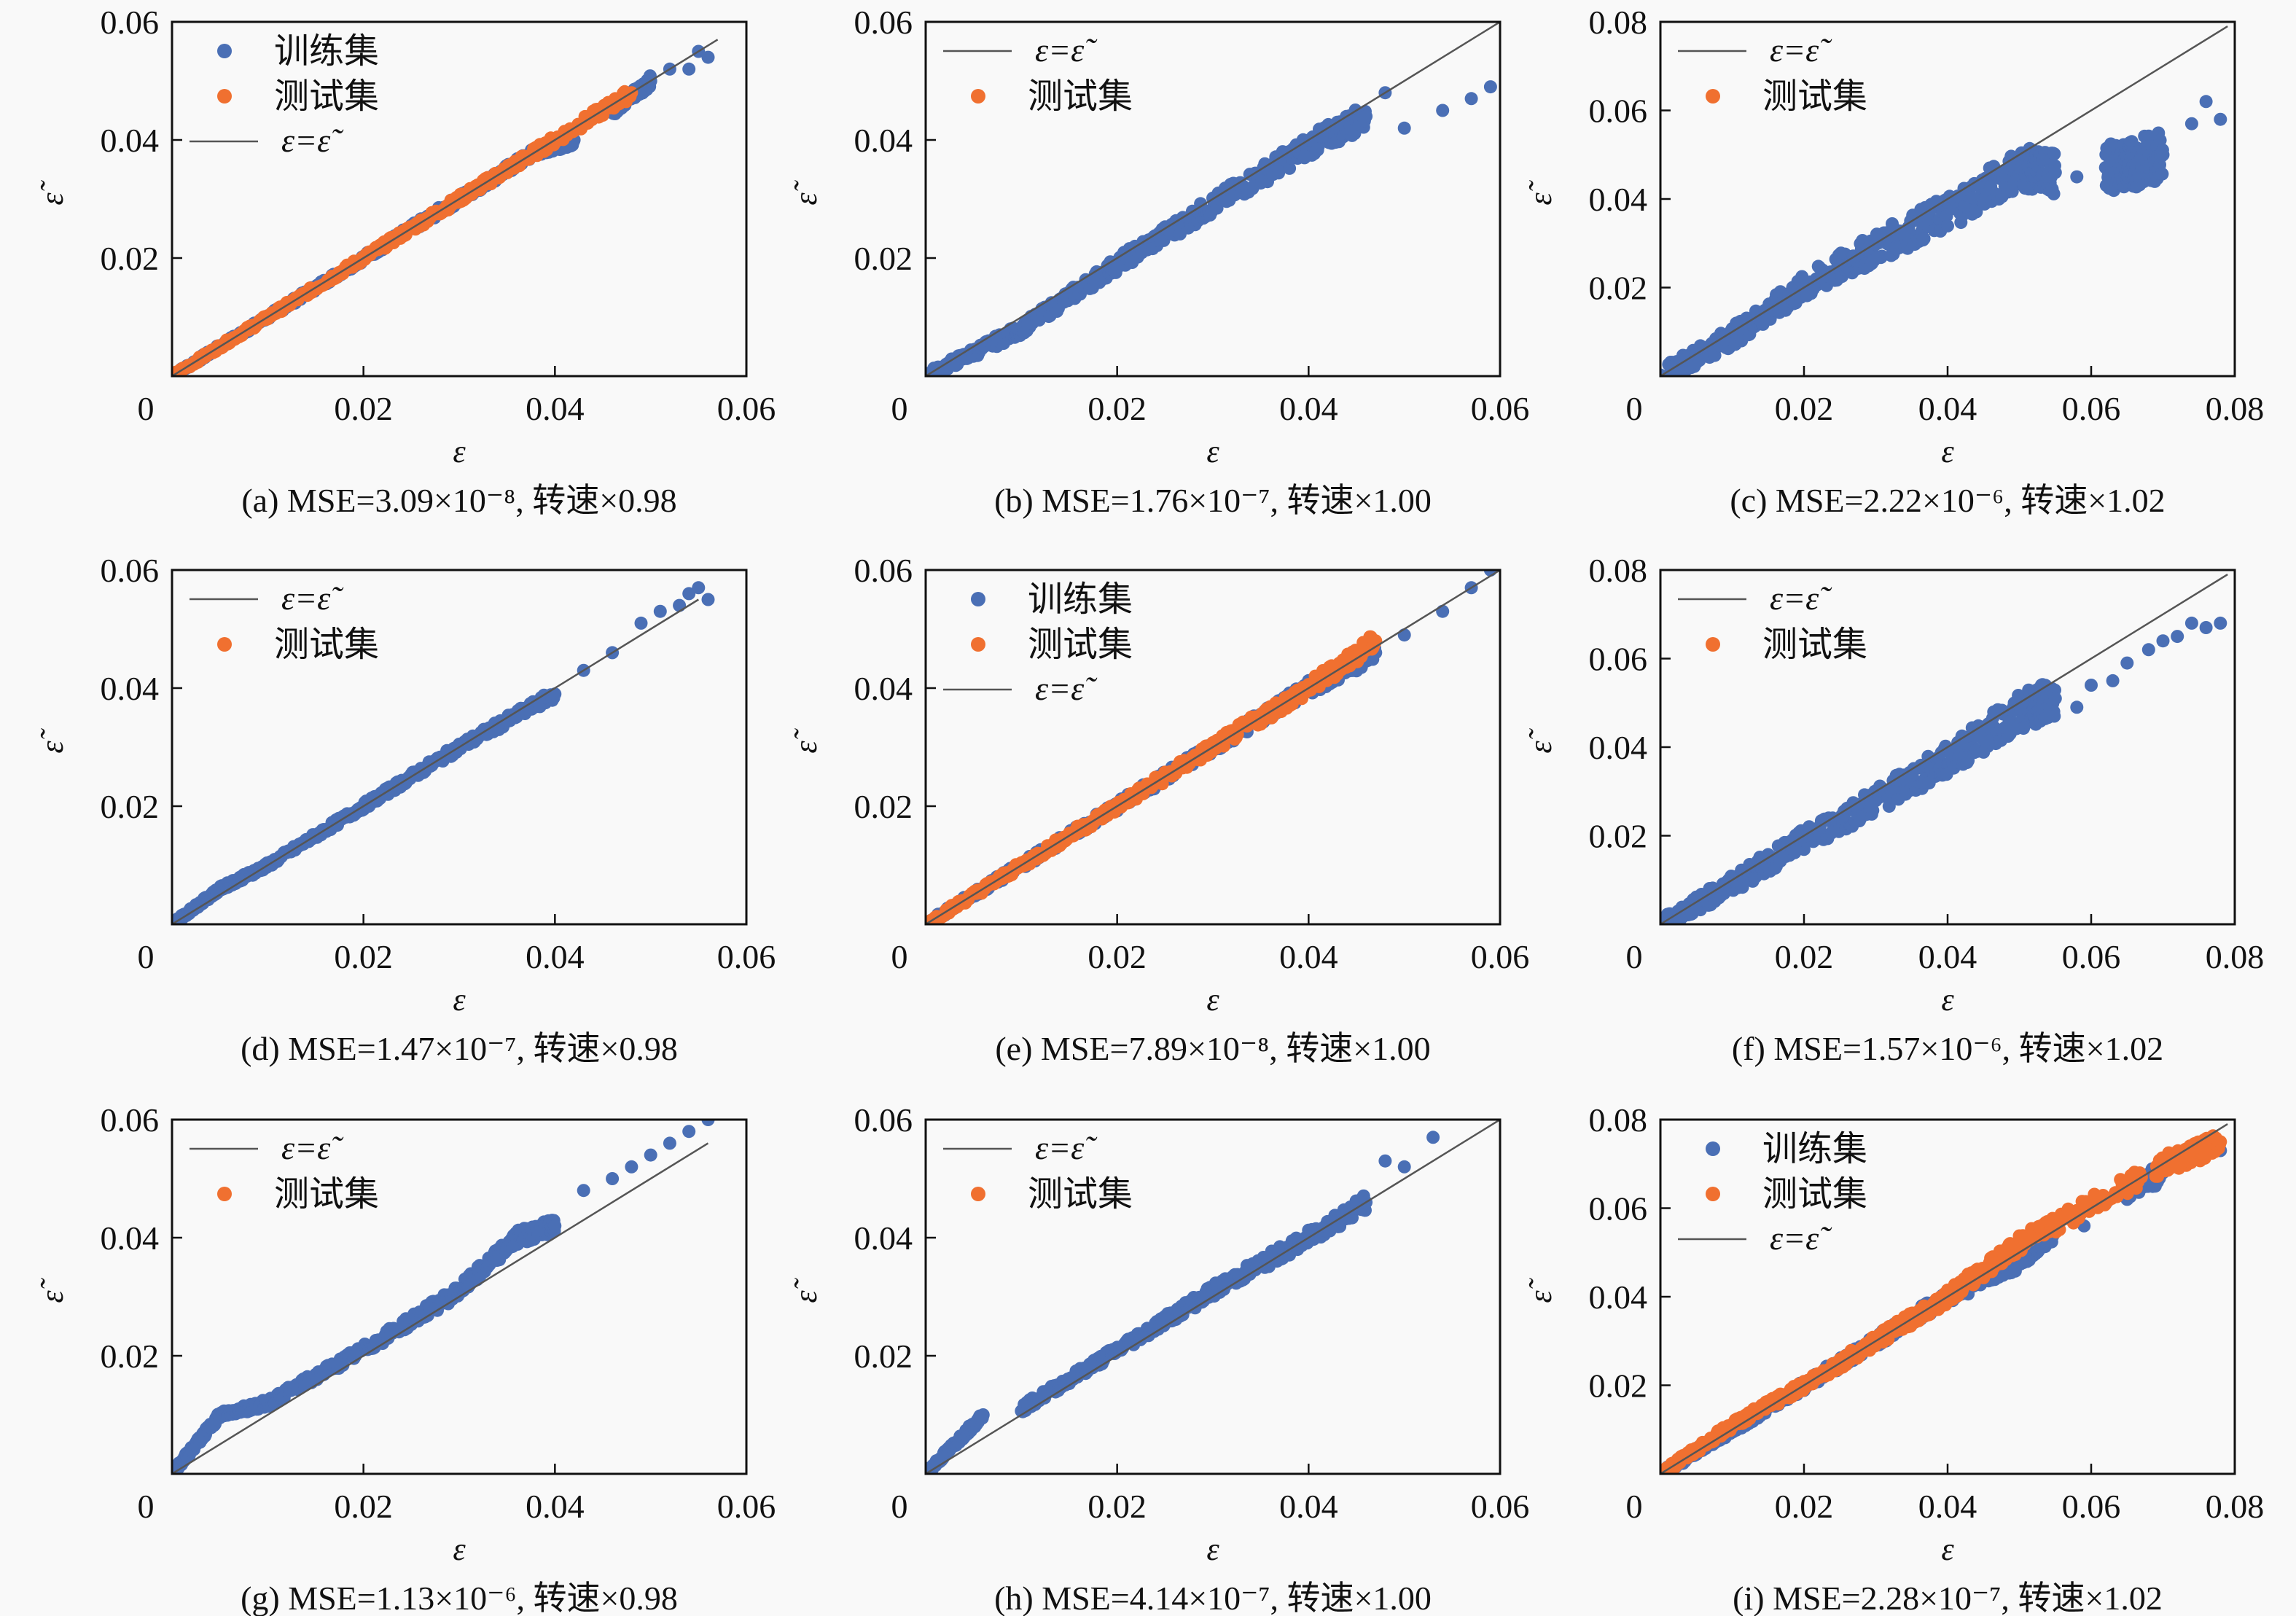 The image size is (2296, 1616). Describe the element at coordinates (978, 599) in the screenshot. I see `legend-marker-train` at that location.